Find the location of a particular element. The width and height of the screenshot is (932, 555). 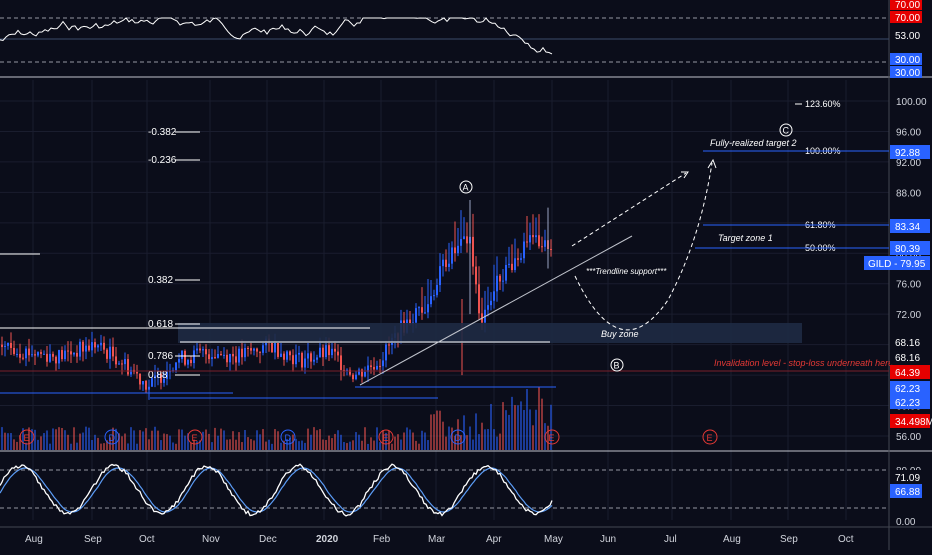

price-axis-tick: 88.00 is located at coordinates (908, 193).